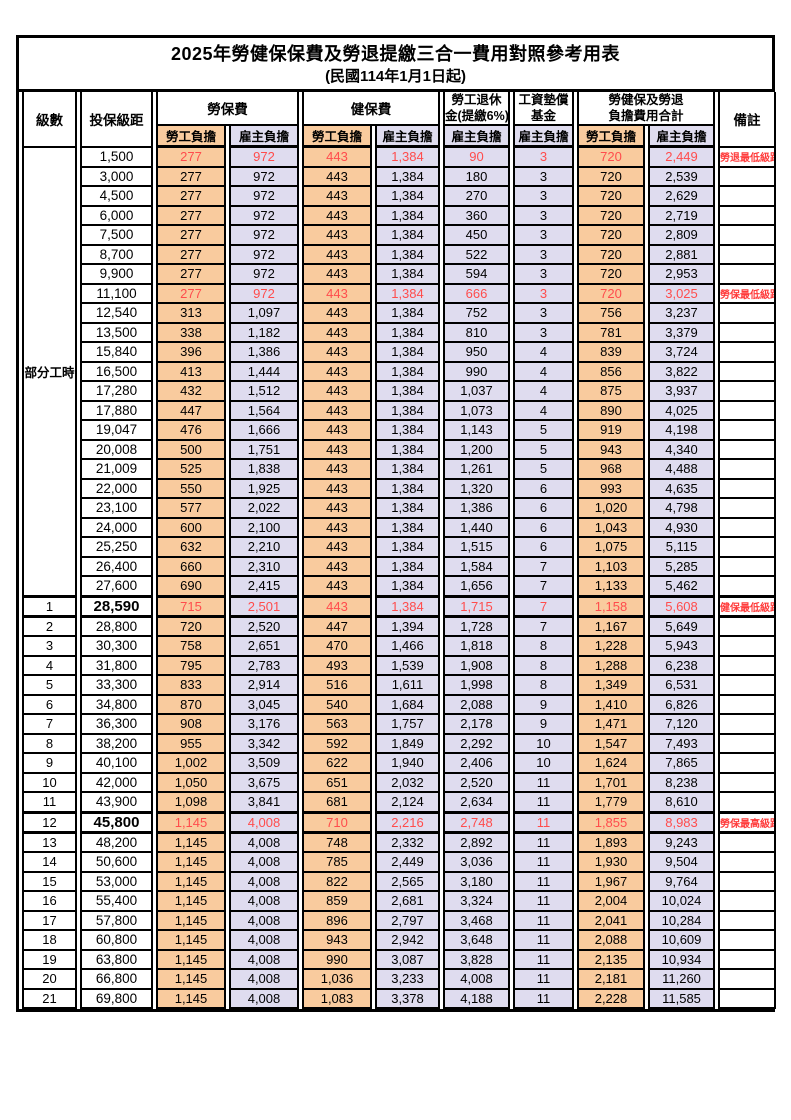  What do you see at coordinates (399, 686) in the screenshot?
I see `table-row: 5 33,300 833 2,914 516 1,611 1,998 8 1,349 6,531` at bounding box center [399, 686].